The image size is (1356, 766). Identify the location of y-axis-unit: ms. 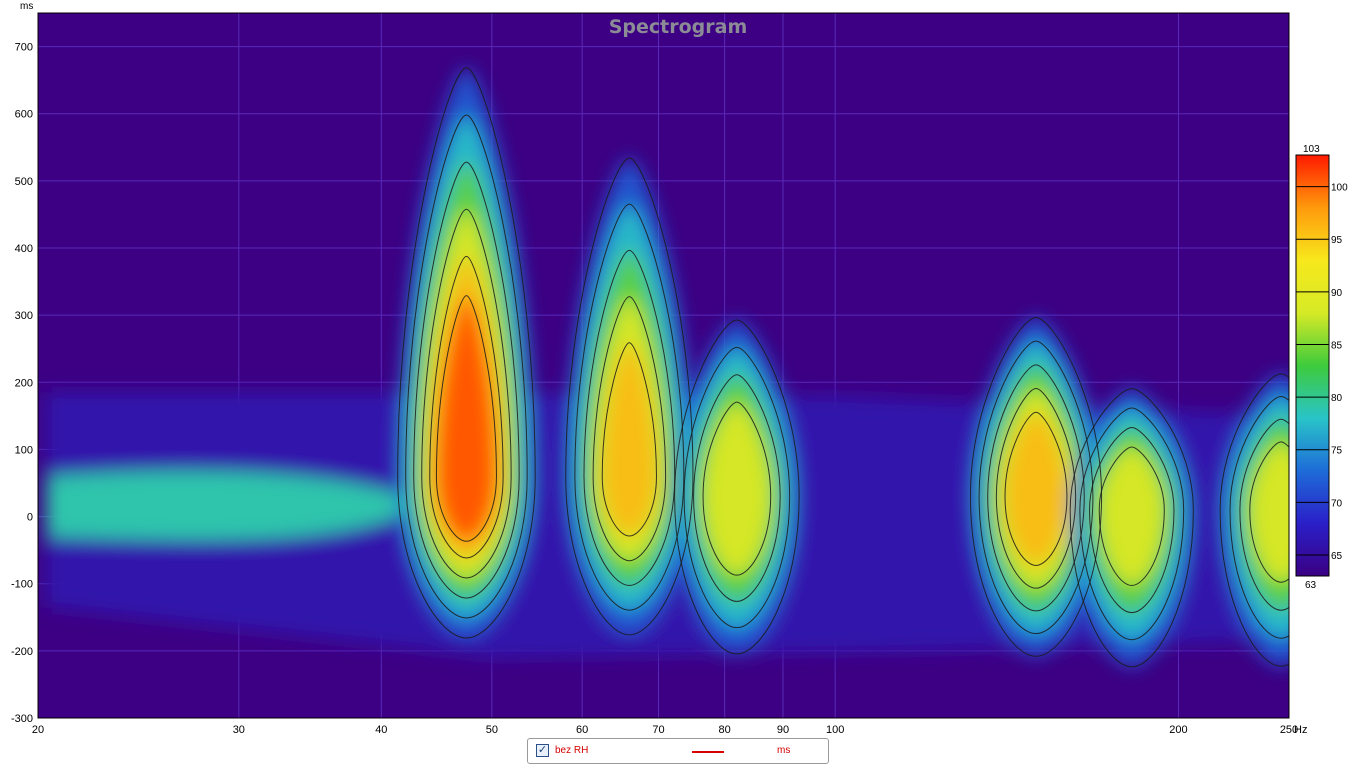
(26, 6).